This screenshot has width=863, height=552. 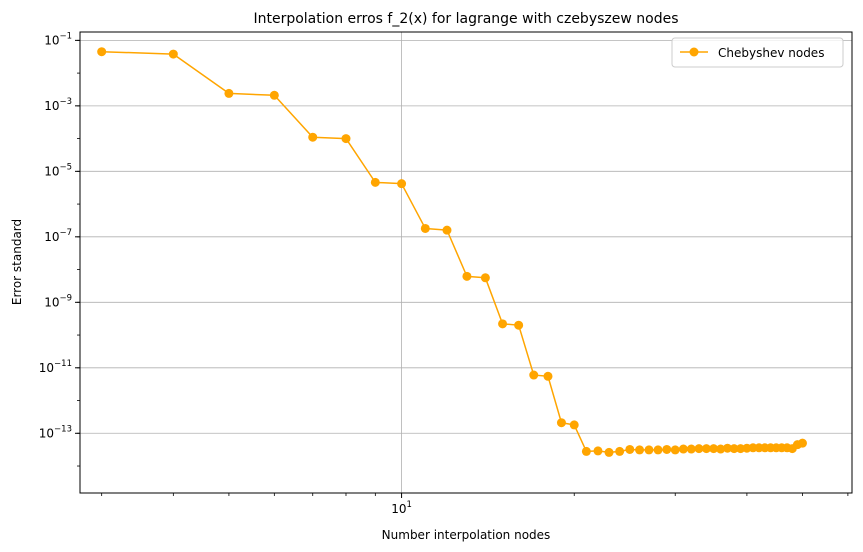 I want to click on legend: Chebyshev nodes, so click(x=757, y=52).